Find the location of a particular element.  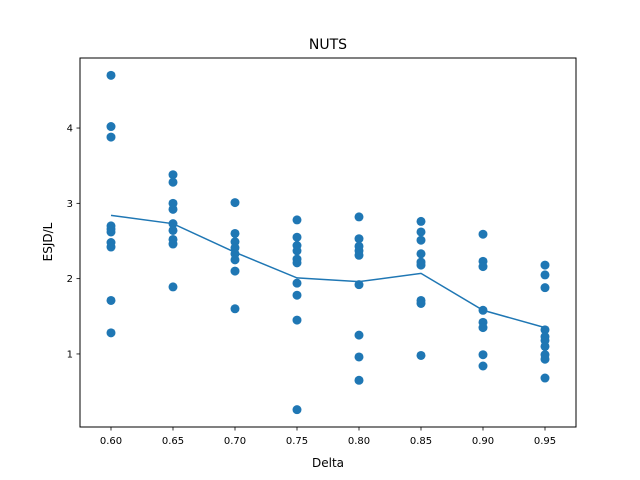

x-tick-label: 0.95 is located at coordinates (545, 441).